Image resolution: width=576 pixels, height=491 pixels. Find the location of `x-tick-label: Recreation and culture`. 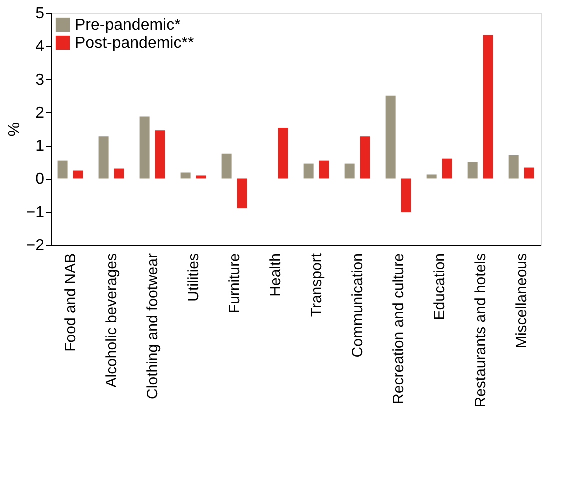

x-tick-label: Recreation and culture is located at coordinates (399, 329).